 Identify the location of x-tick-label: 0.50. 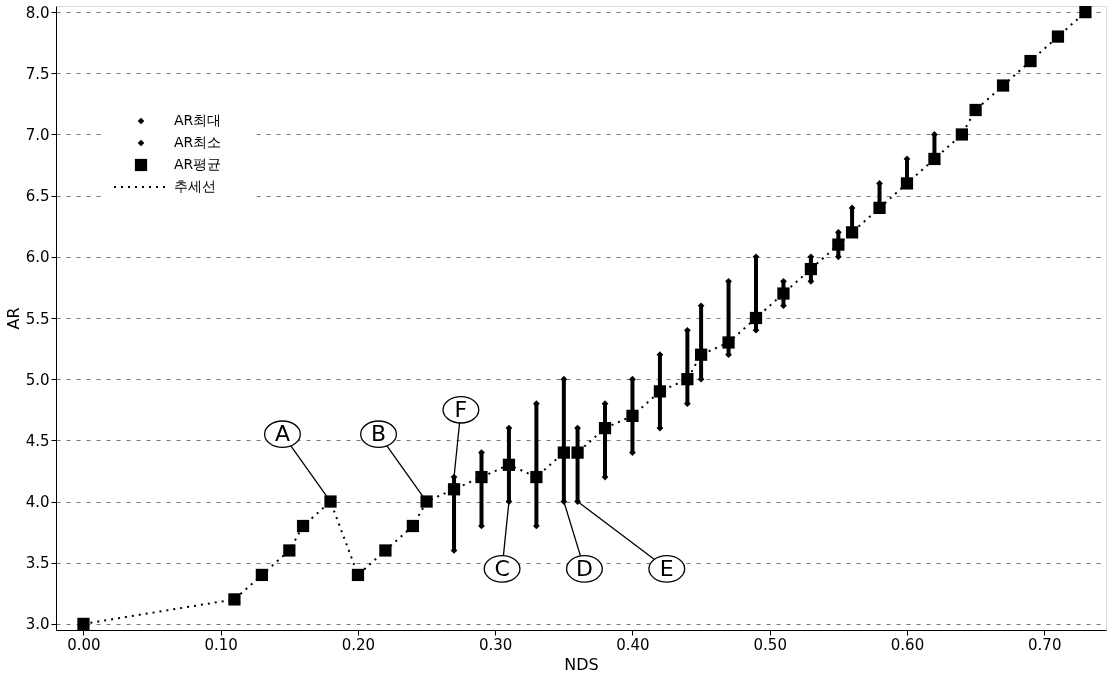
(770, 644).